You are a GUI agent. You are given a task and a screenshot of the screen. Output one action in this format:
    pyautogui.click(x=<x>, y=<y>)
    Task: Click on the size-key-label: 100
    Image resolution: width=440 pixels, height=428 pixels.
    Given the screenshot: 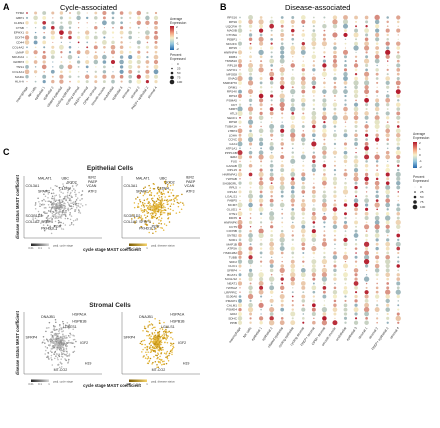 What is the action you would take?
    pyautogui.click(x=422, y=207)
    